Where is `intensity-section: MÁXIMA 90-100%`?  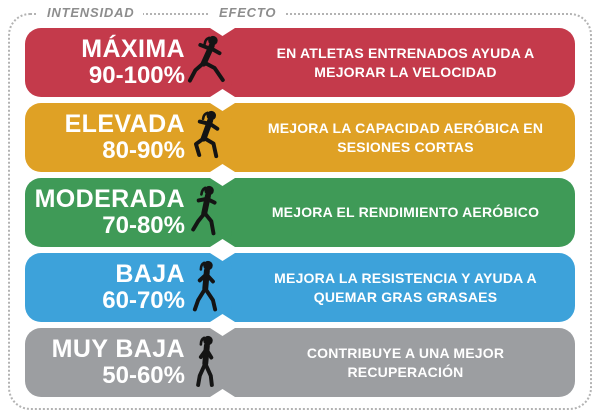 intensity-section: MÁXIMA 90-100% is located at coordinates (128, 62).